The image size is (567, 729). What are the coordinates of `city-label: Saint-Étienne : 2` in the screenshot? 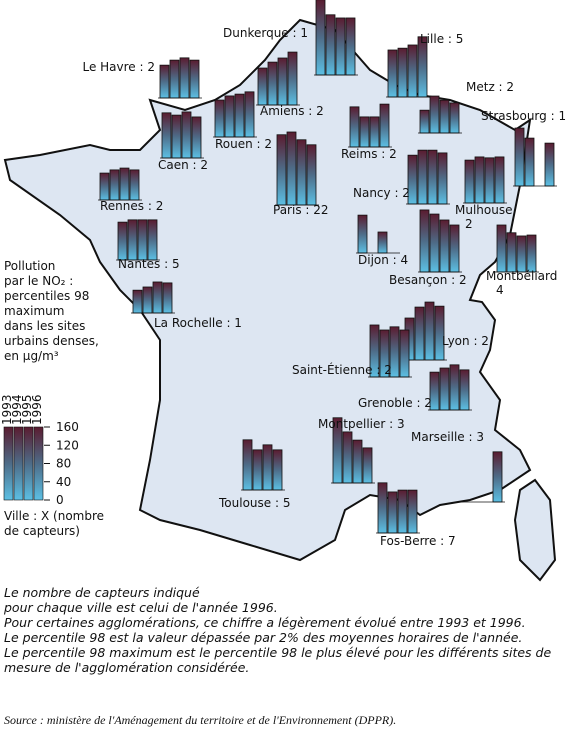 It's located at (342, 369).